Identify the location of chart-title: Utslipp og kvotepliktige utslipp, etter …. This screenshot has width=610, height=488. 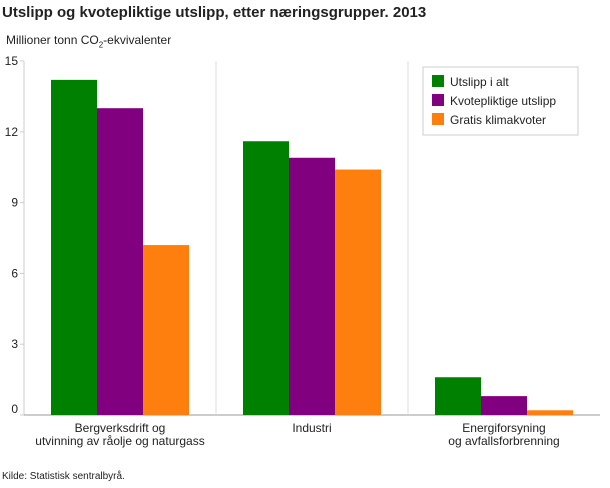
(214, 12).